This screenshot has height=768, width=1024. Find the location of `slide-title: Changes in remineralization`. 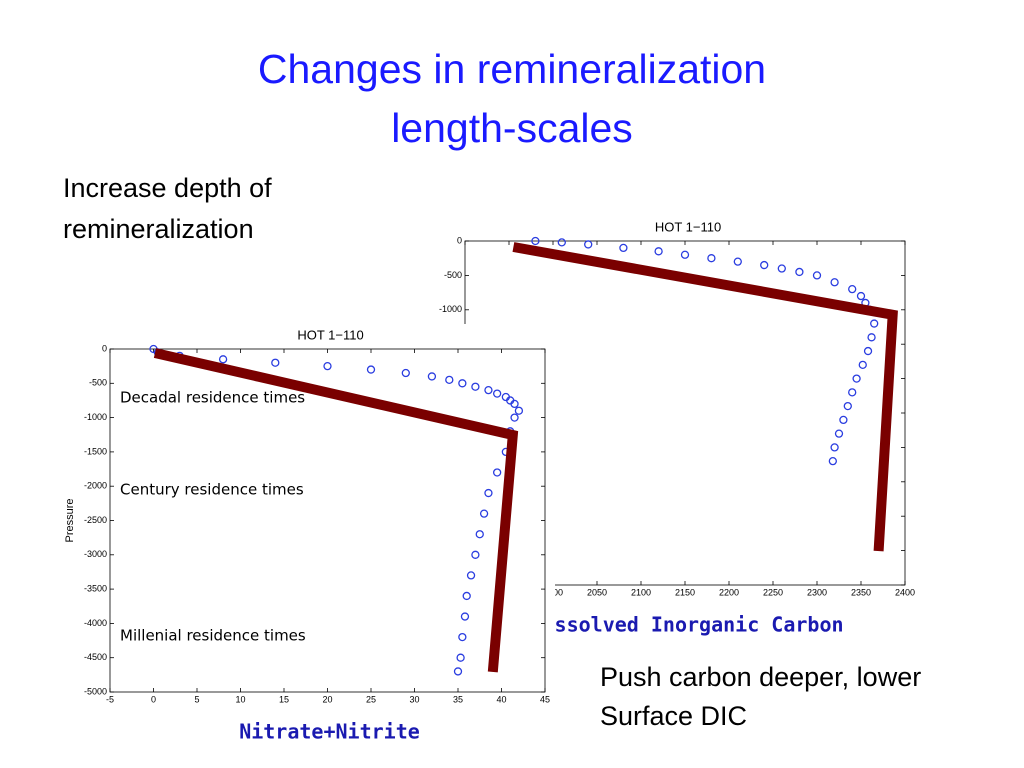

slide-title: Changes in remineralization is located at coordinates (512, 69).